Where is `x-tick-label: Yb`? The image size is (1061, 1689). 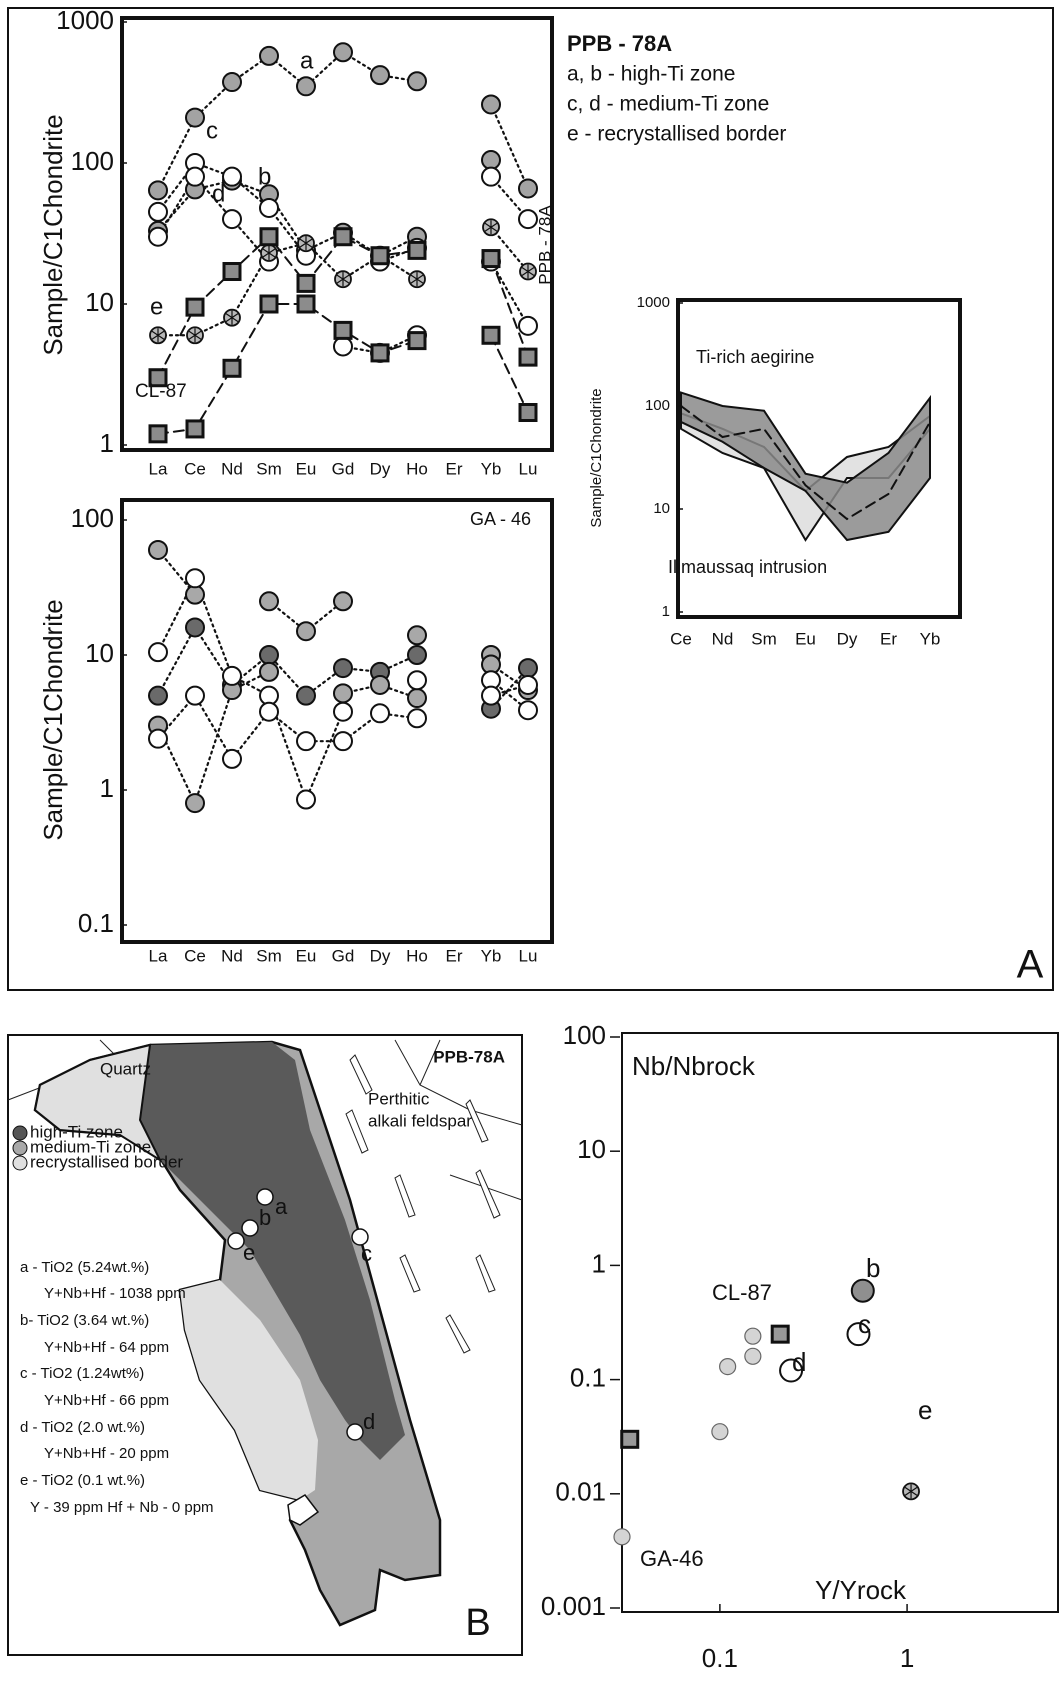
x-tick-label: Yb is located at coordinates (930, 638).